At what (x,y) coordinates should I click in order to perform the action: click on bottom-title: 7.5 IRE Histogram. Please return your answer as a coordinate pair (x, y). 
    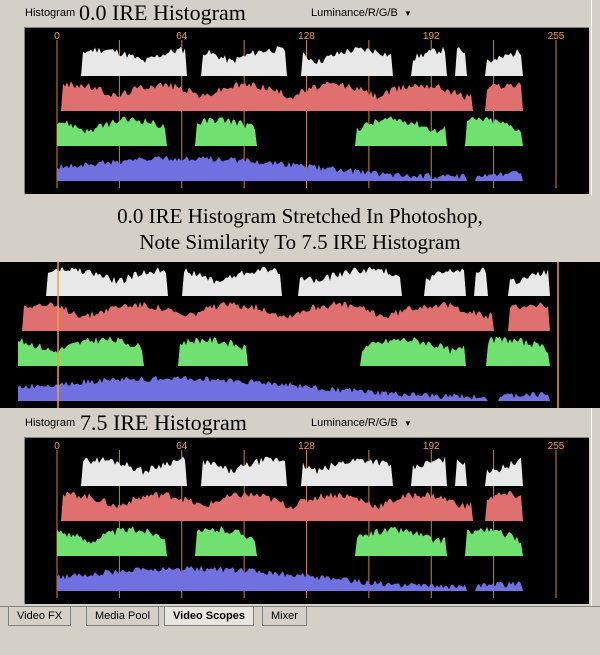
    Looking at the image, I should click on (163, 422).